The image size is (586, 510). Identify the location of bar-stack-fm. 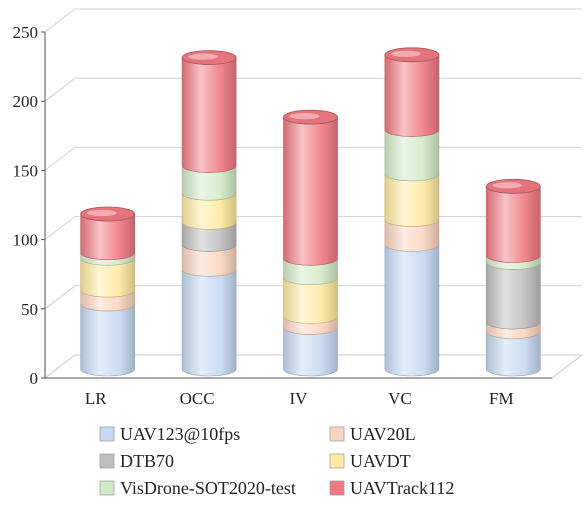
(513, 277).